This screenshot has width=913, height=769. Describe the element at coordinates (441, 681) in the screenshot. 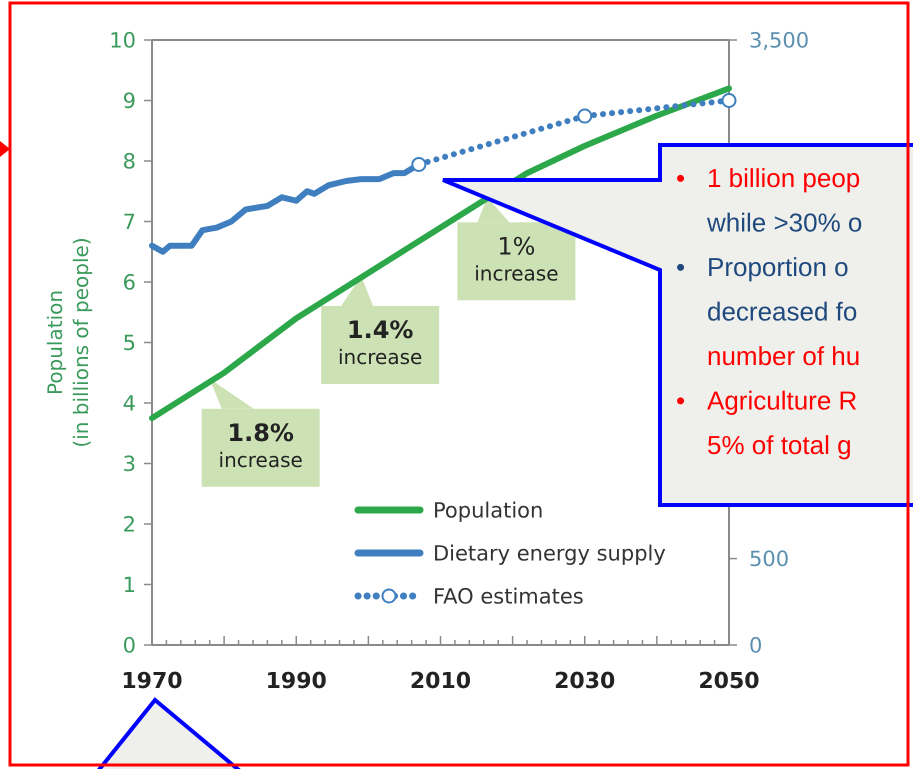

I see `x-tick-label: 2010` at that location.